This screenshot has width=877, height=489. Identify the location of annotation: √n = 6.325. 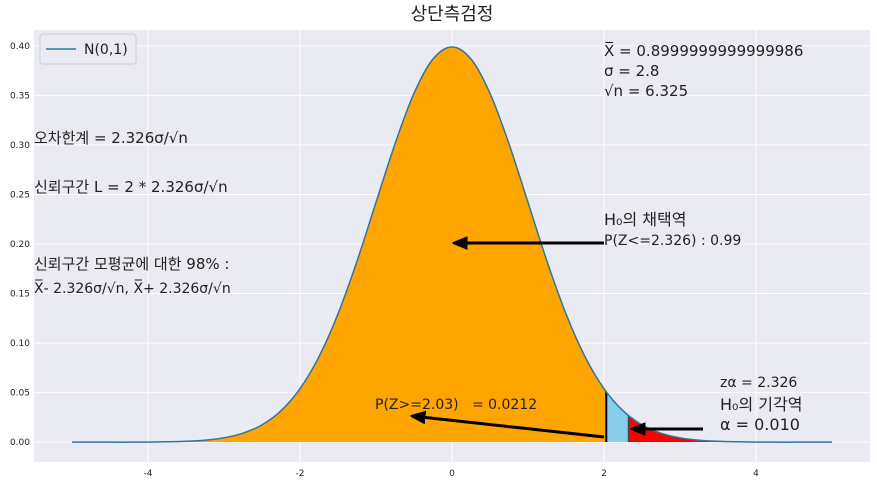
(646, 91).